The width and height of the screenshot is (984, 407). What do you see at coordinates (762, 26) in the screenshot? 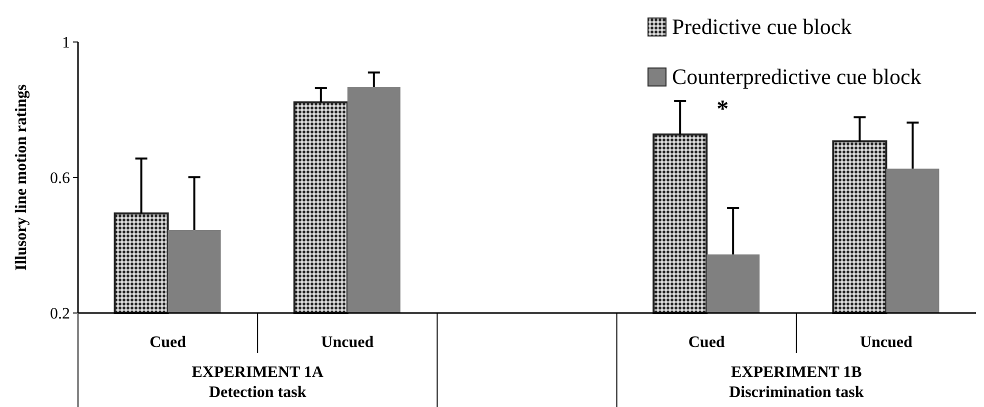
I see `legend-label: Predictive cue block` at bounding box center [762, 26].